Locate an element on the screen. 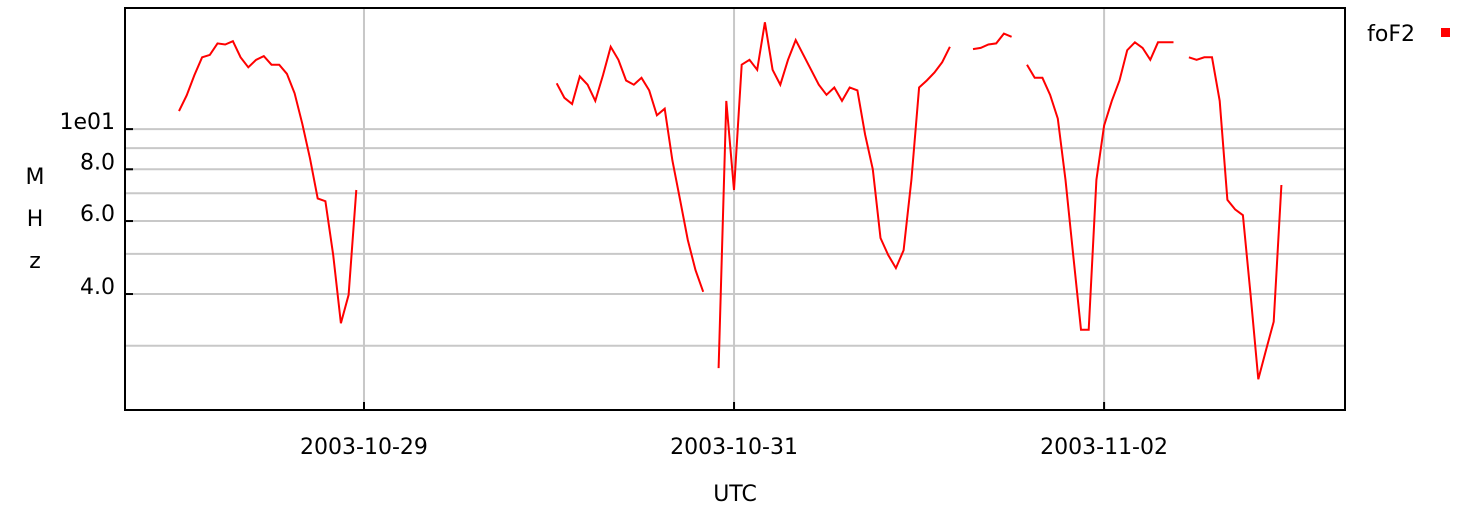 This screenshot has height=512, width=1479. y-tick-label: 8.0 is located at coordinates (97, 162).